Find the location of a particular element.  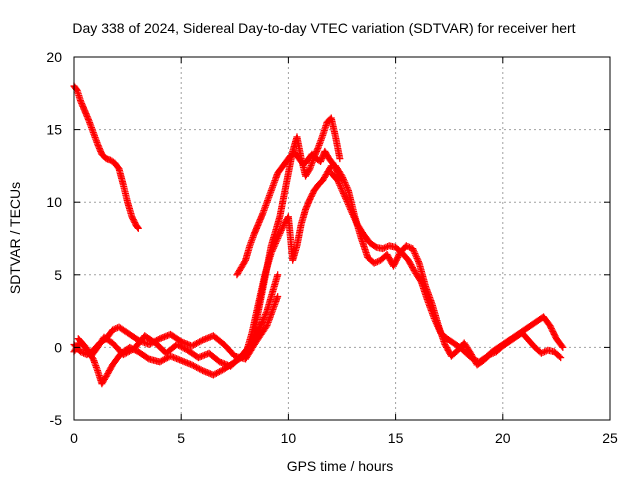

y-axis-label: SDTVAR / TECUs is located at coordinates (15, 238).